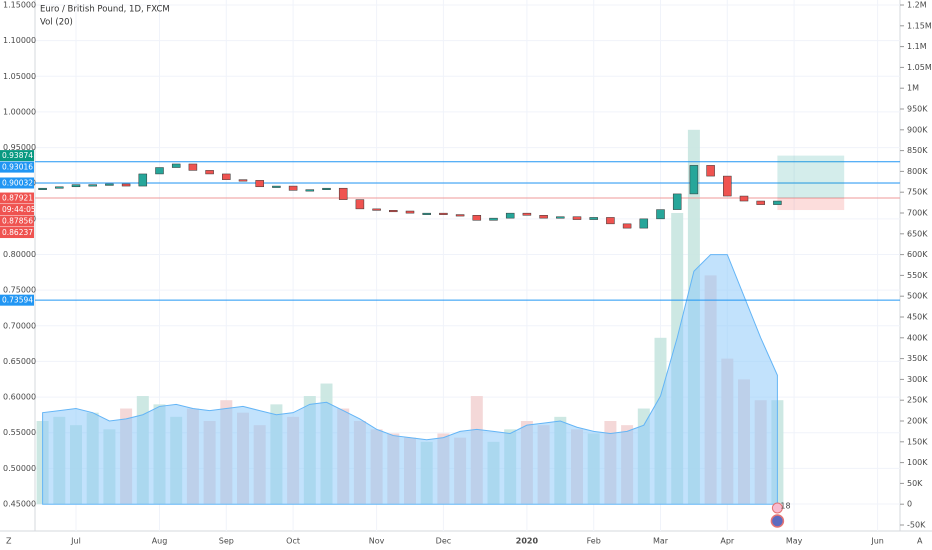 This screenshot has width=932, height=550. What do you see at coordinates (19, 5) in the screenshot?
I see `y-tick-label: 1.15000` at bounding box center [19, 5].